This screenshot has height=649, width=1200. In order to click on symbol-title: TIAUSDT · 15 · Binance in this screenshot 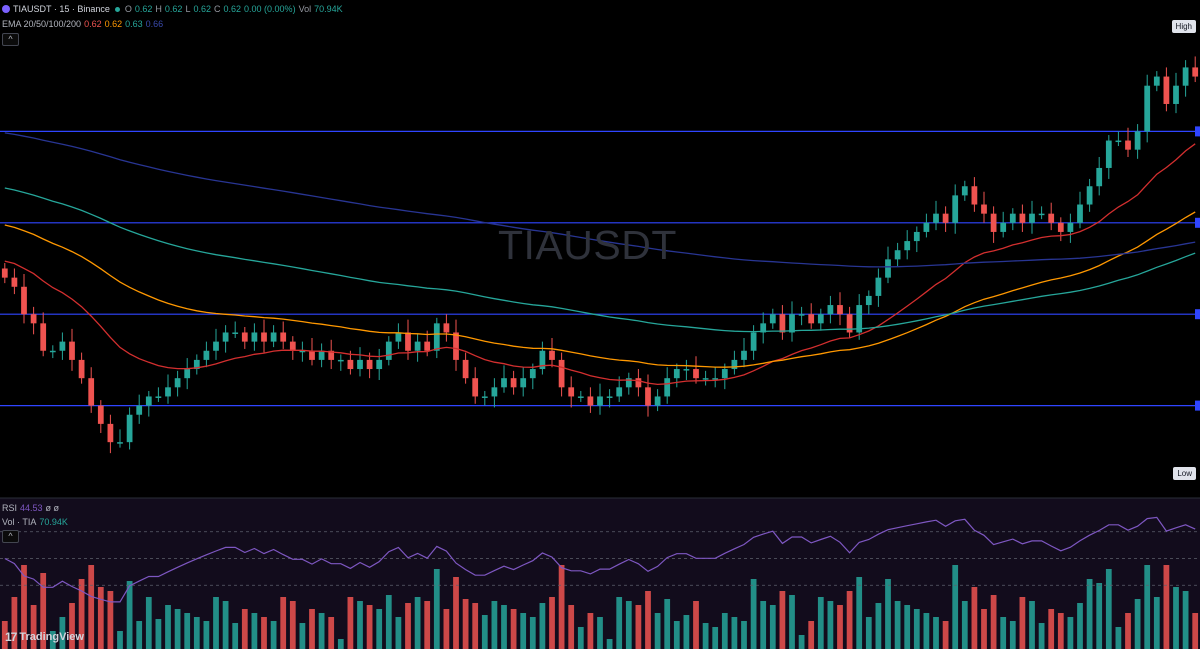, I will do `click(61, 9)`.